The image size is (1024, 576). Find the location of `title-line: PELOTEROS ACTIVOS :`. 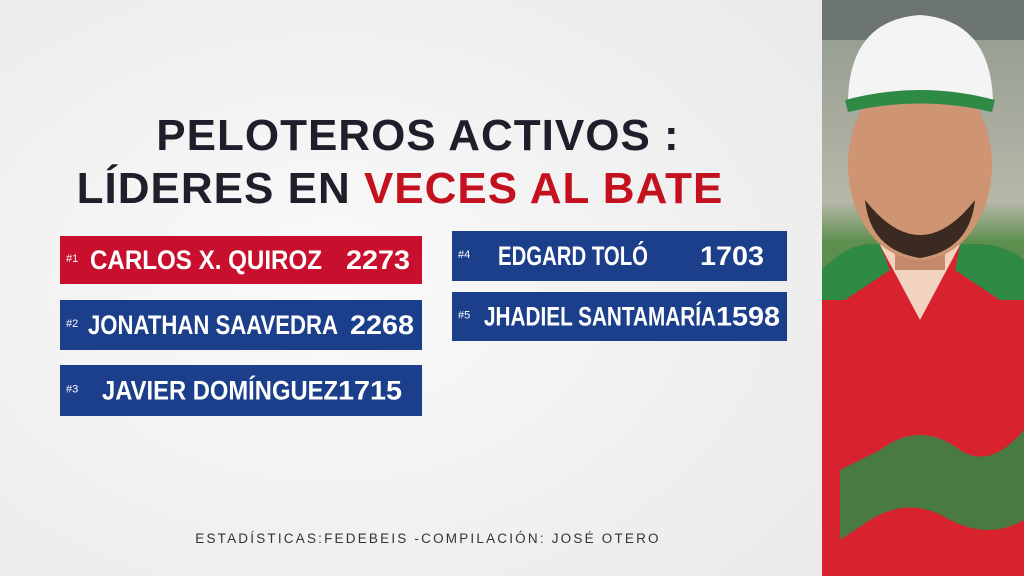

title-line: PELOTEROS ACTIVOS : is located at coordinates (417, 135).